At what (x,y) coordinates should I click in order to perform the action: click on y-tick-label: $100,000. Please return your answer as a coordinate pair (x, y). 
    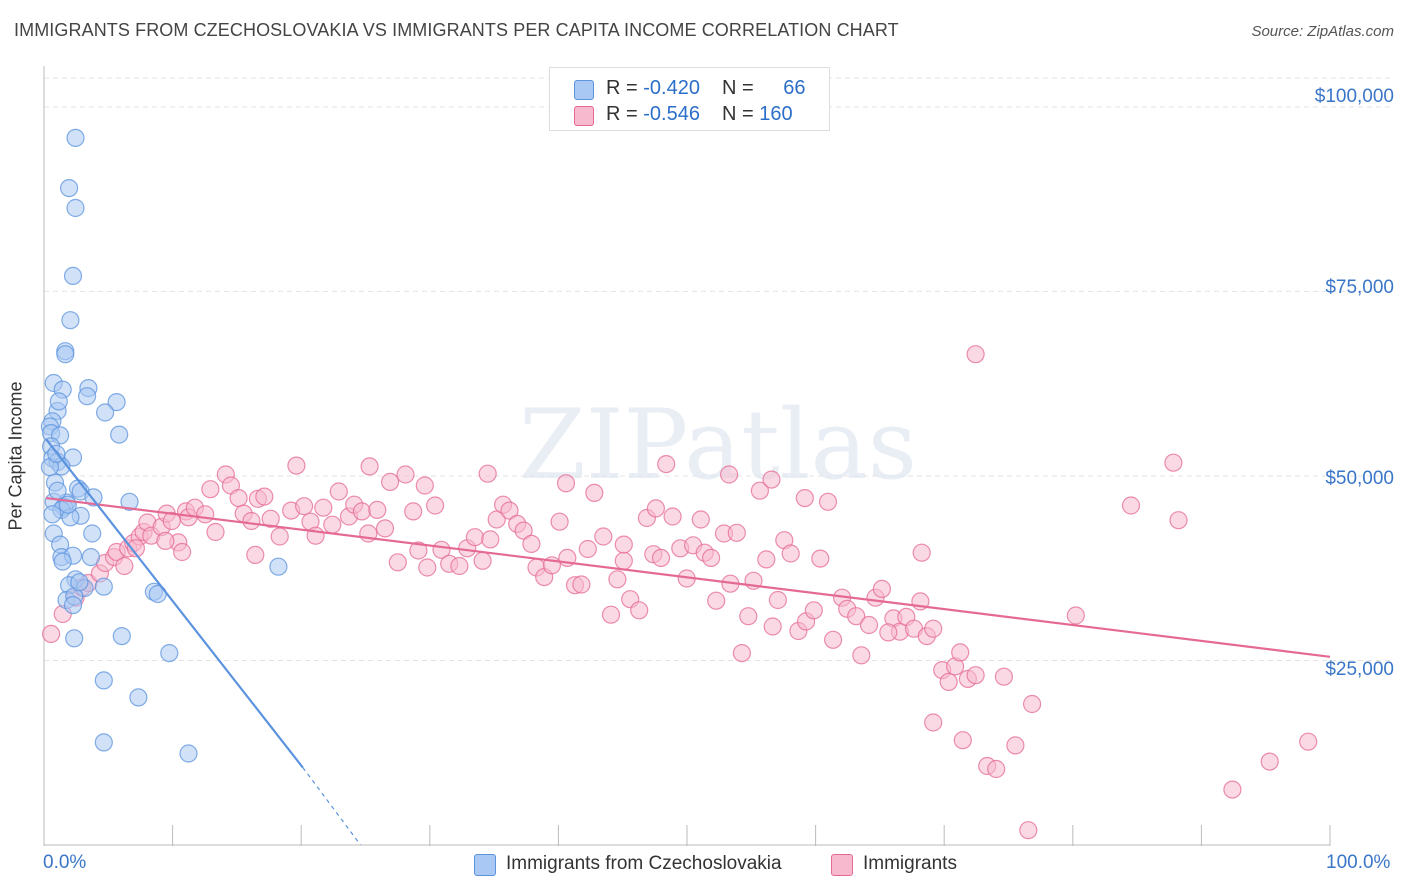
    Looking at the image, I should click on (1354, 96).